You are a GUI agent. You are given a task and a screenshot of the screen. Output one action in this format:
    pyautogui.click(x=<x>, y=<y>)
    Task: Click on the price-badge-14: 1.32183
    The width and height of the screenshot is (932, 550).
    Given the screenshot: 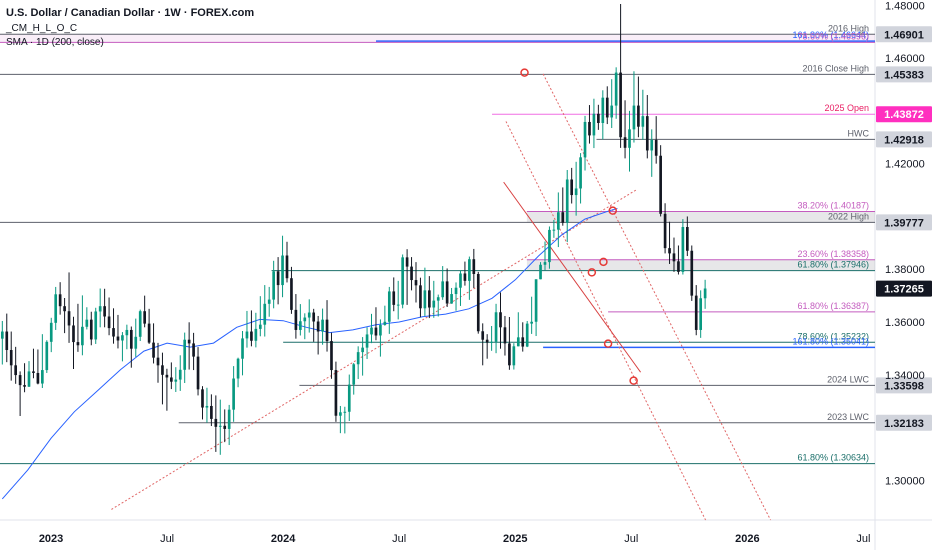 What is the action you would take?
    pyautogui.click(x=904, y=424)
    